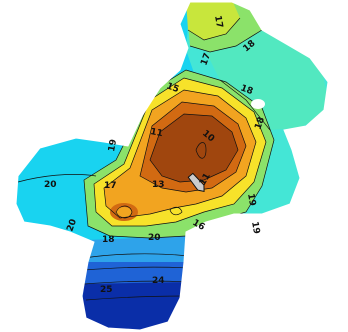 This screenshot has height=332, width=348. I want to click on contour-label-13: 13, so click(158, 185).